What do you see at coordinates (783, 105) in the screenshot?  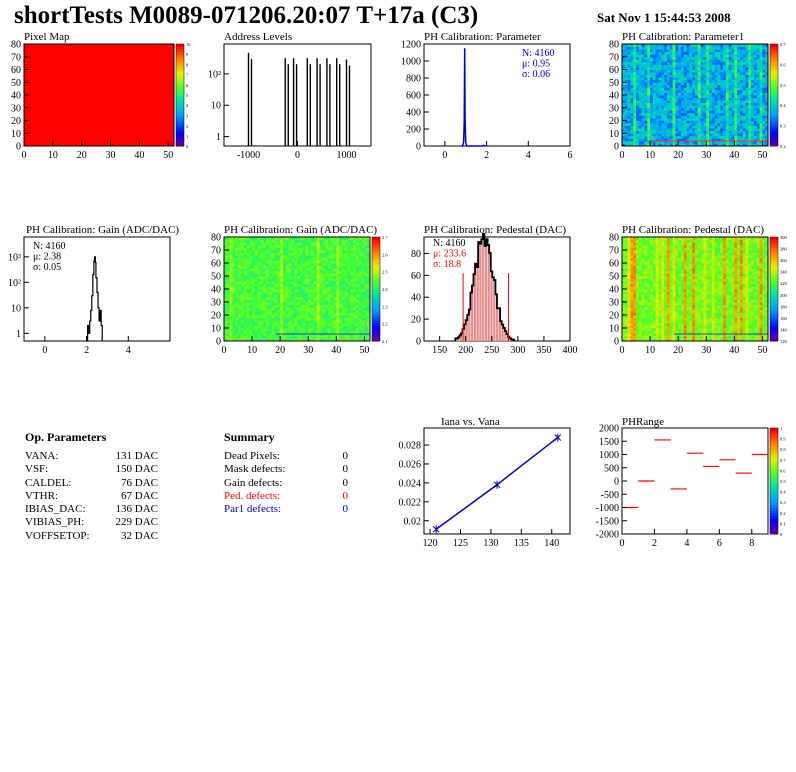 I see `ph-param1-palette-label: 0.4` at bounding box center [783, 105].